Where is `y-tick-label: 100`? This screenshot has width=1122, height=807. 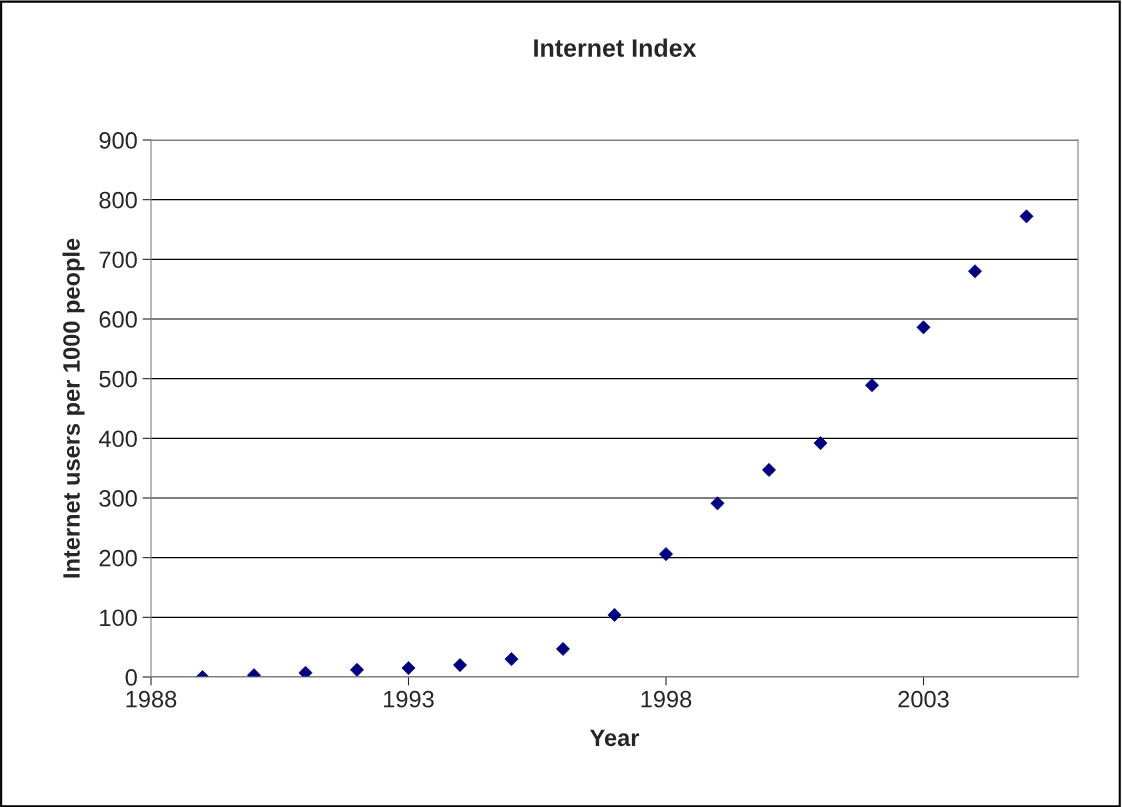 y-tick-label: 100 is located at coordinates (118, 618).